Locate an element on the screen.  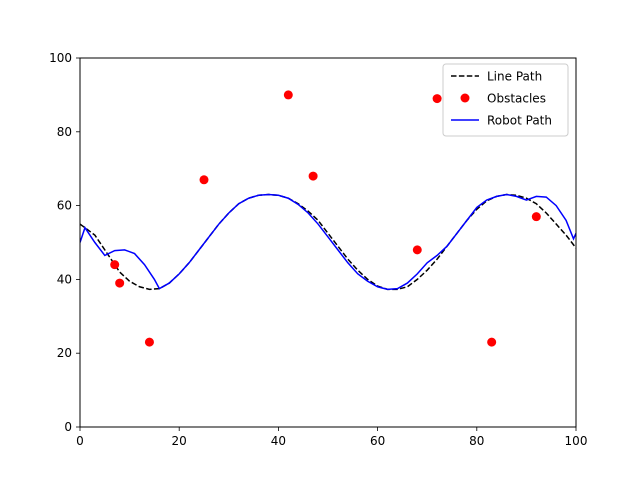
legend-label-0: Line Path is located at coordinates (514, 77).